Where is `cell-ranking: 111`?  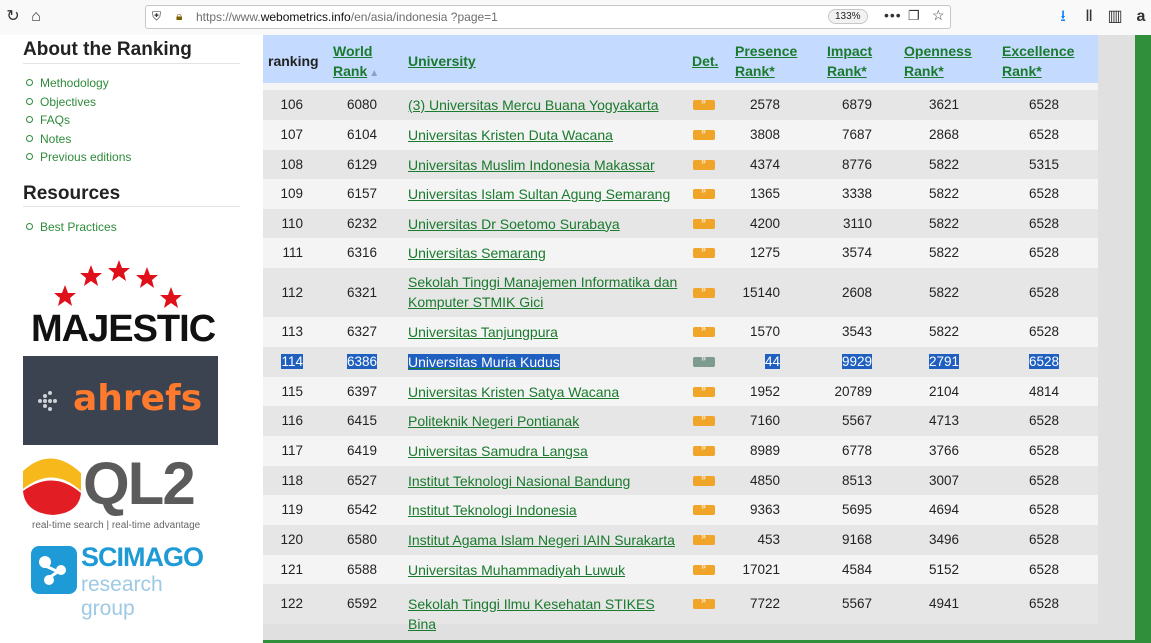 cell-ranking: 111 is located at coordinates (292, 252).